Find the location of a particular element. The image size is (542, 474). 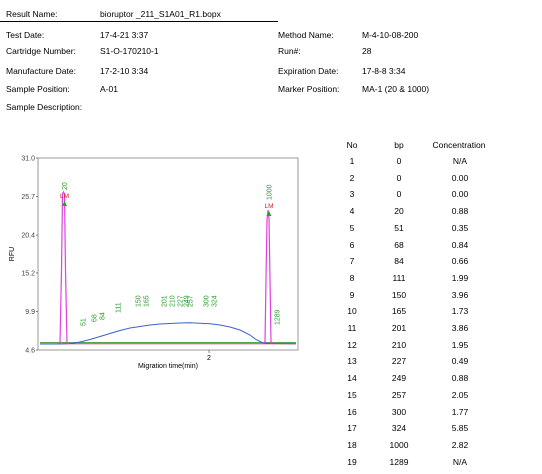

cell-bp: 210 is located at coordinates (399, 344).